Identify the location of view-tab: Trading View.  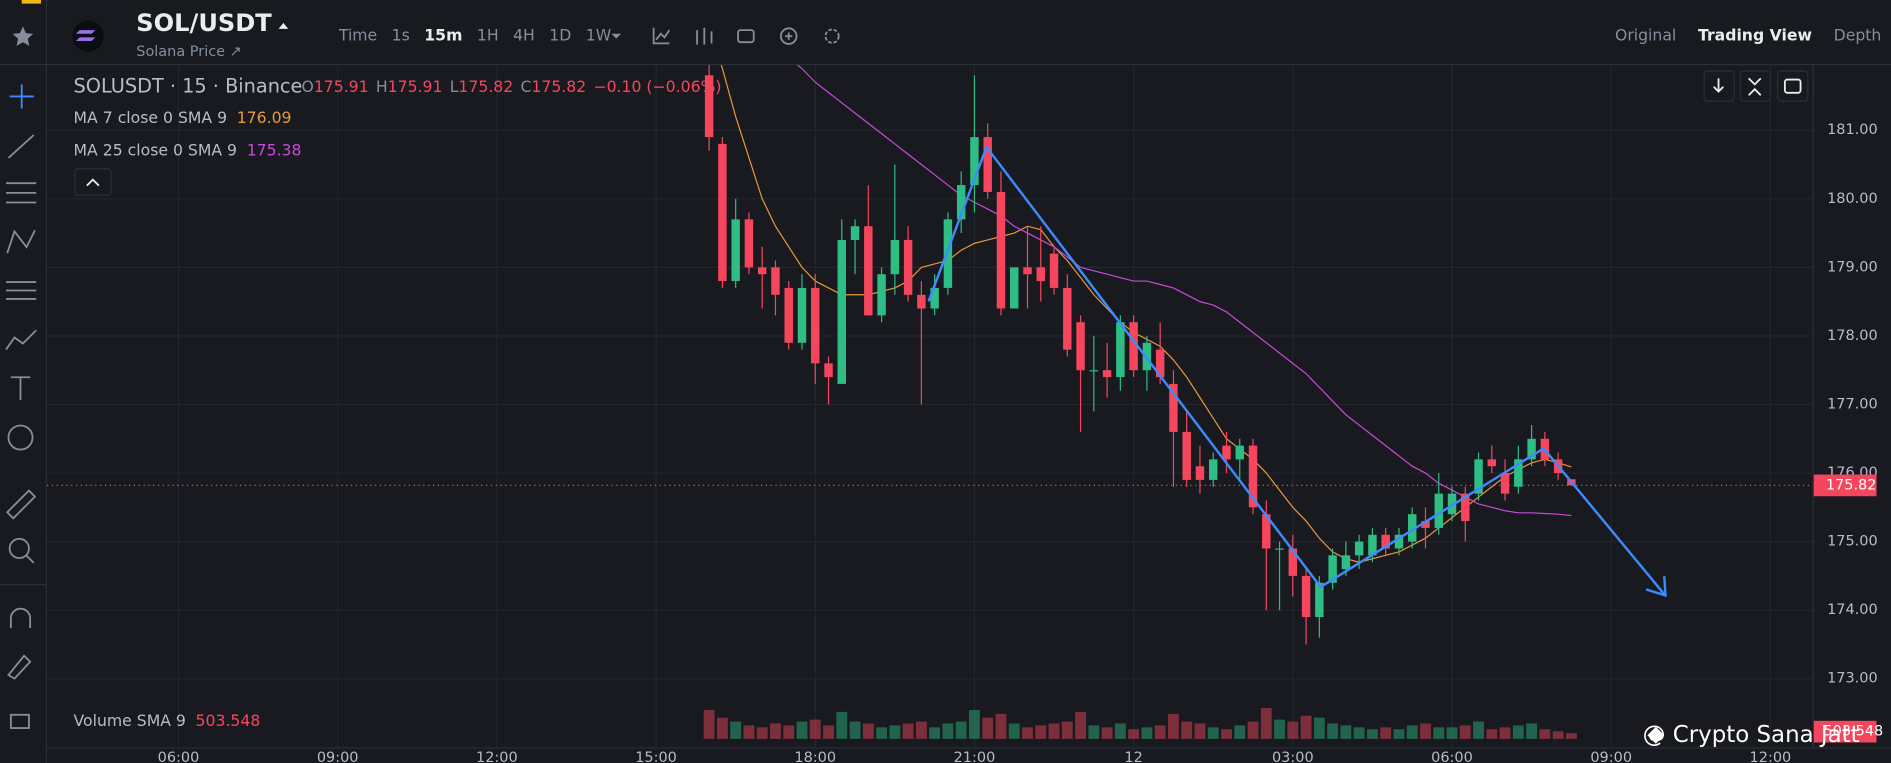
(1755, 35).